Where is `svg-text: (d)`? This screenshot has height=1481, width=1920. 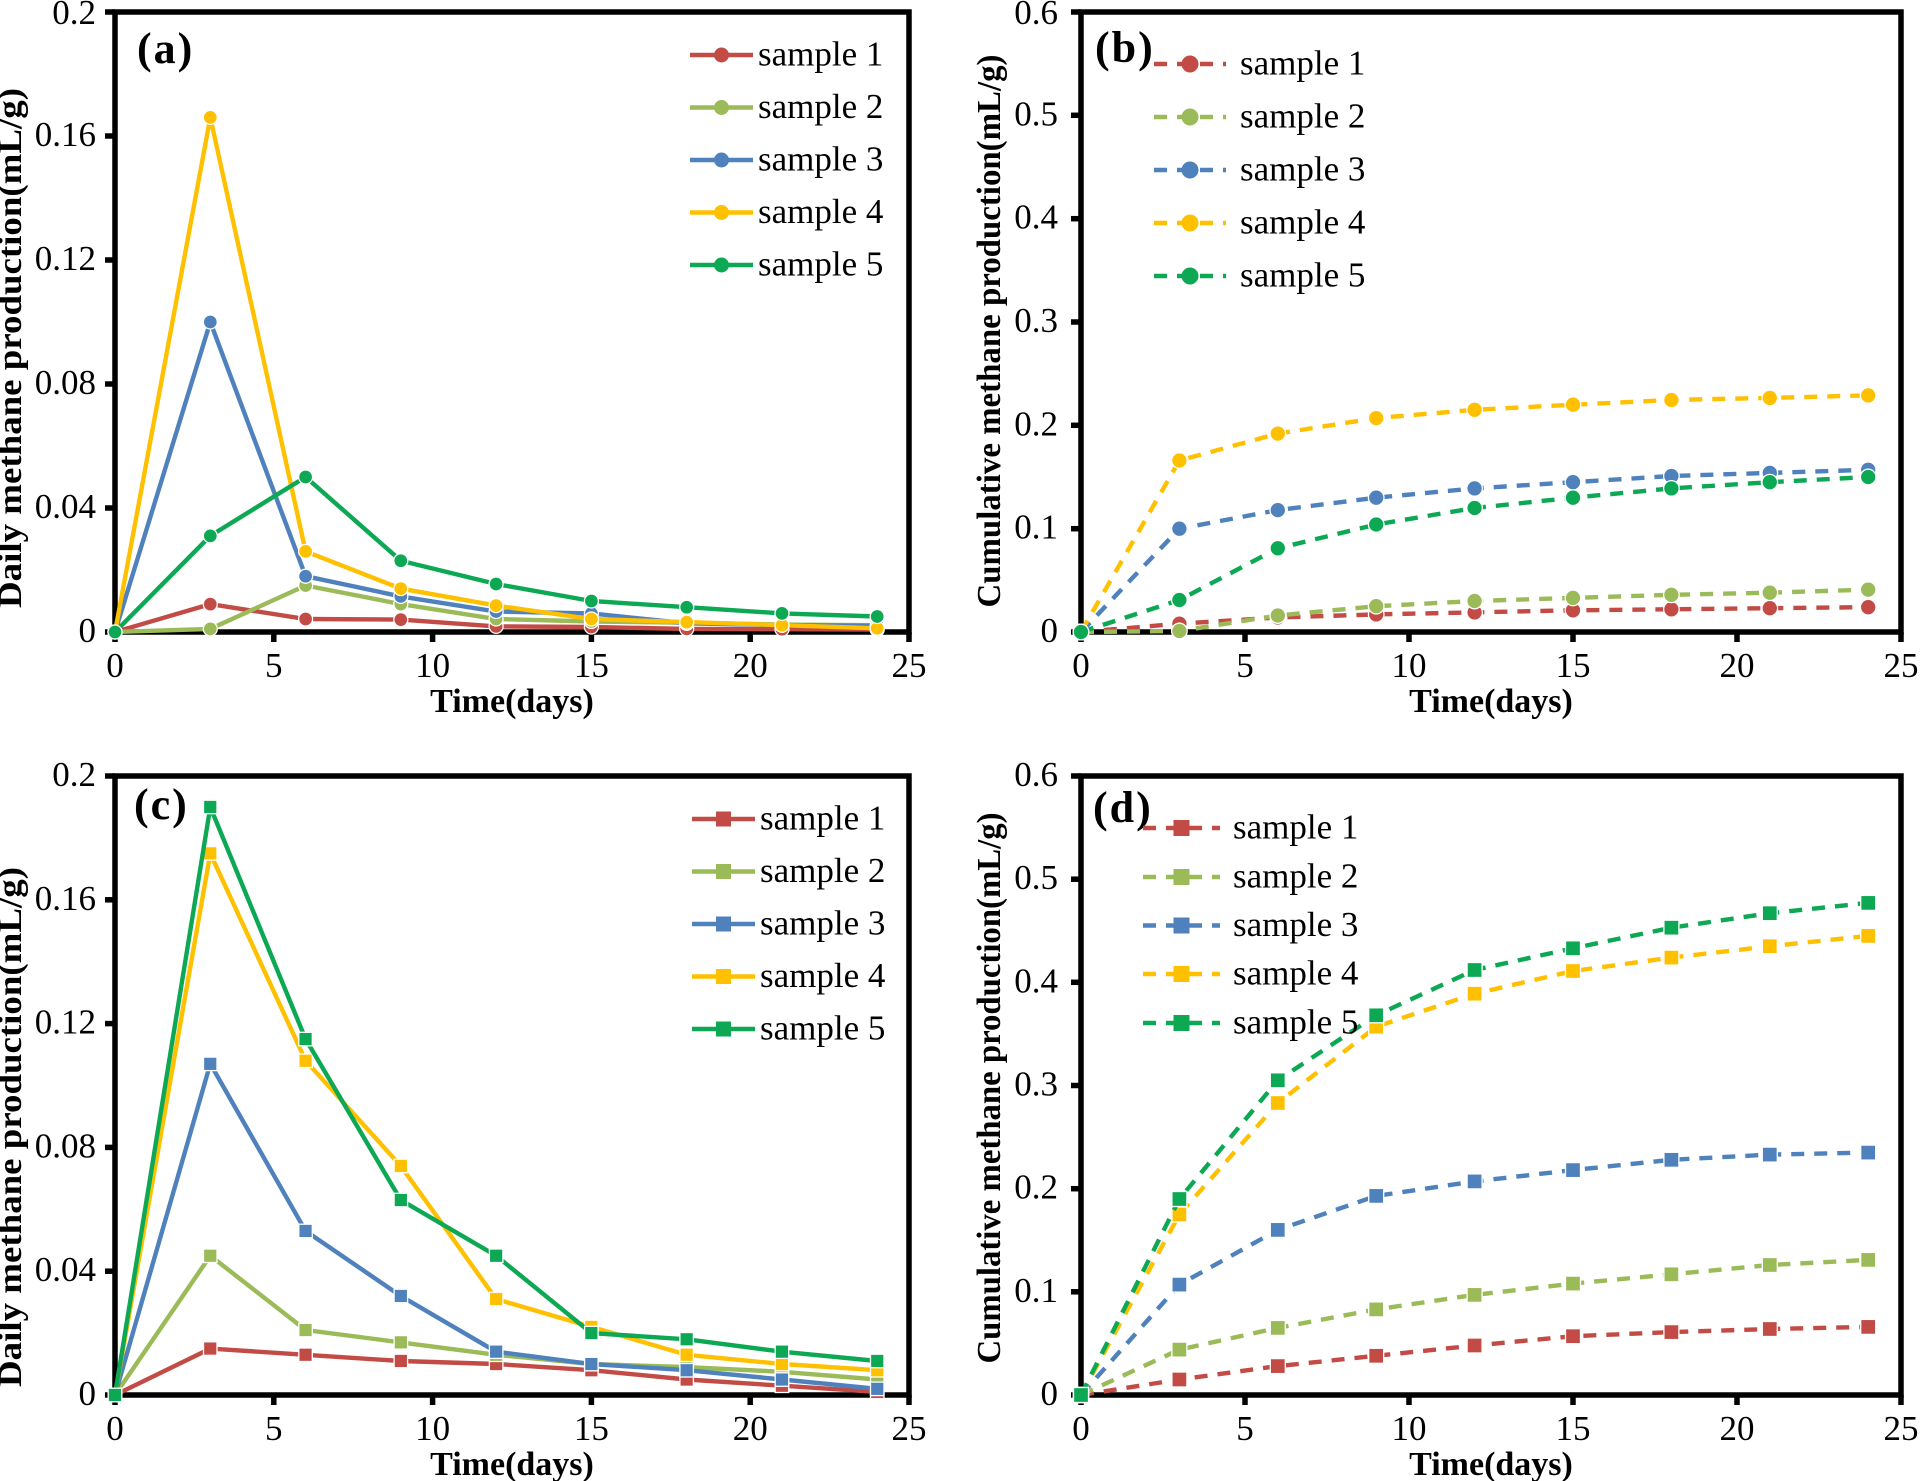 svg-text: (d) is located at coordinates (1123, 807).